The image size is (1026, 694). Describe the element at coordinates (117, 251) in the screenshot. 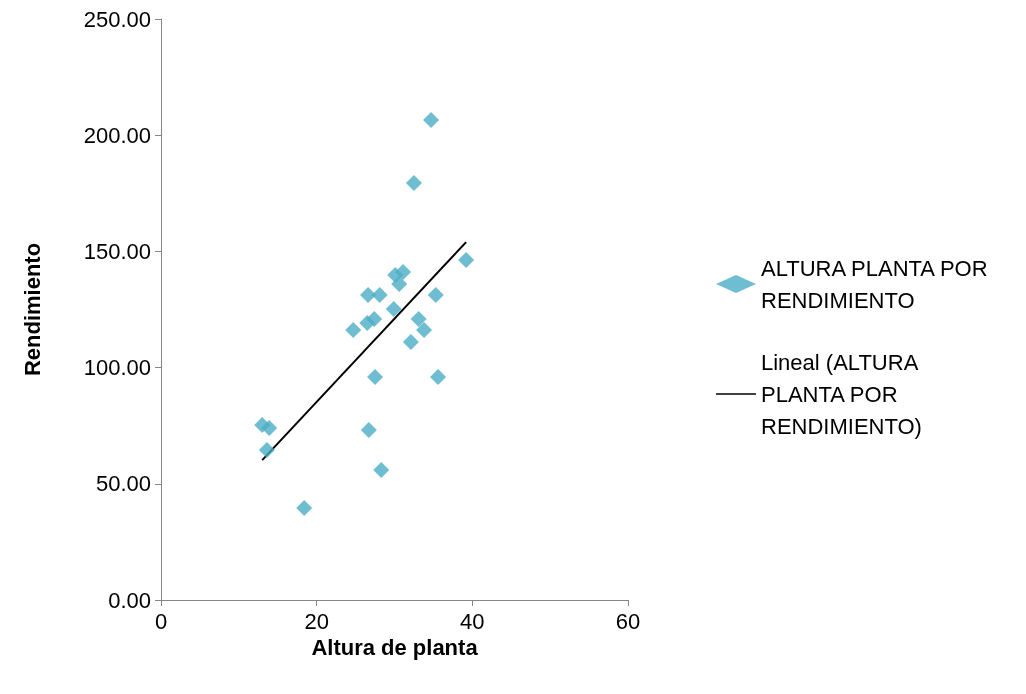

I see `y-tick-label: 150.00` at that location.